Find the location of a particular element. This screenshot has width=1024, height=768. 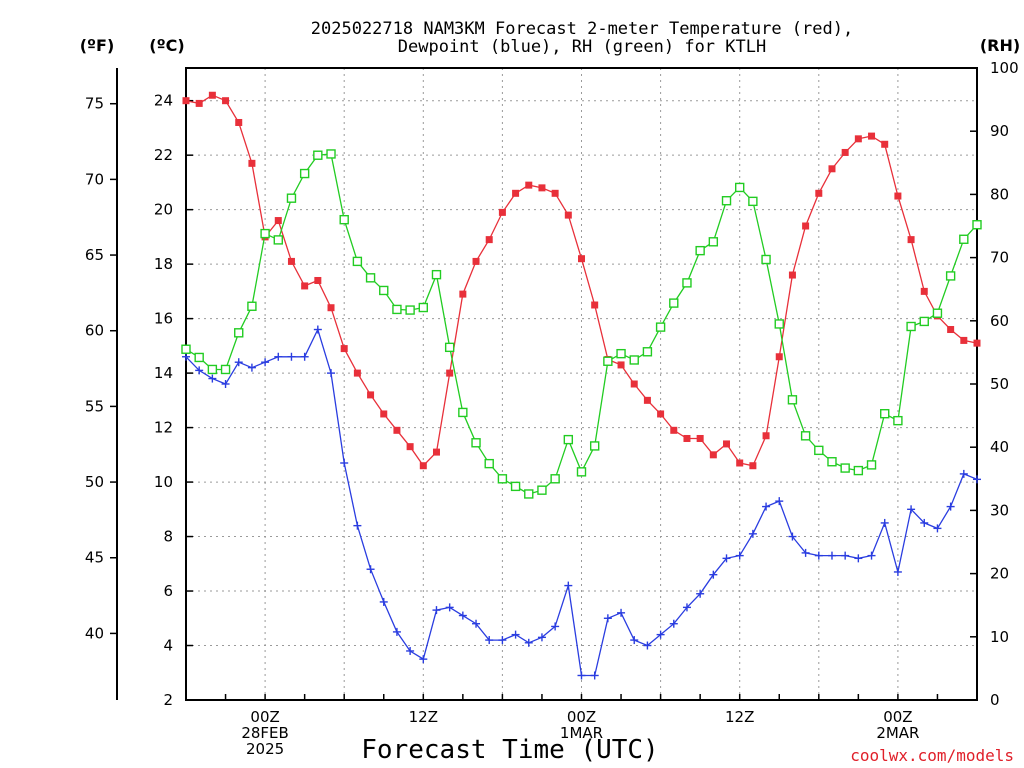

celsius-tick-label: 24 is located at coordinates (163, 101).